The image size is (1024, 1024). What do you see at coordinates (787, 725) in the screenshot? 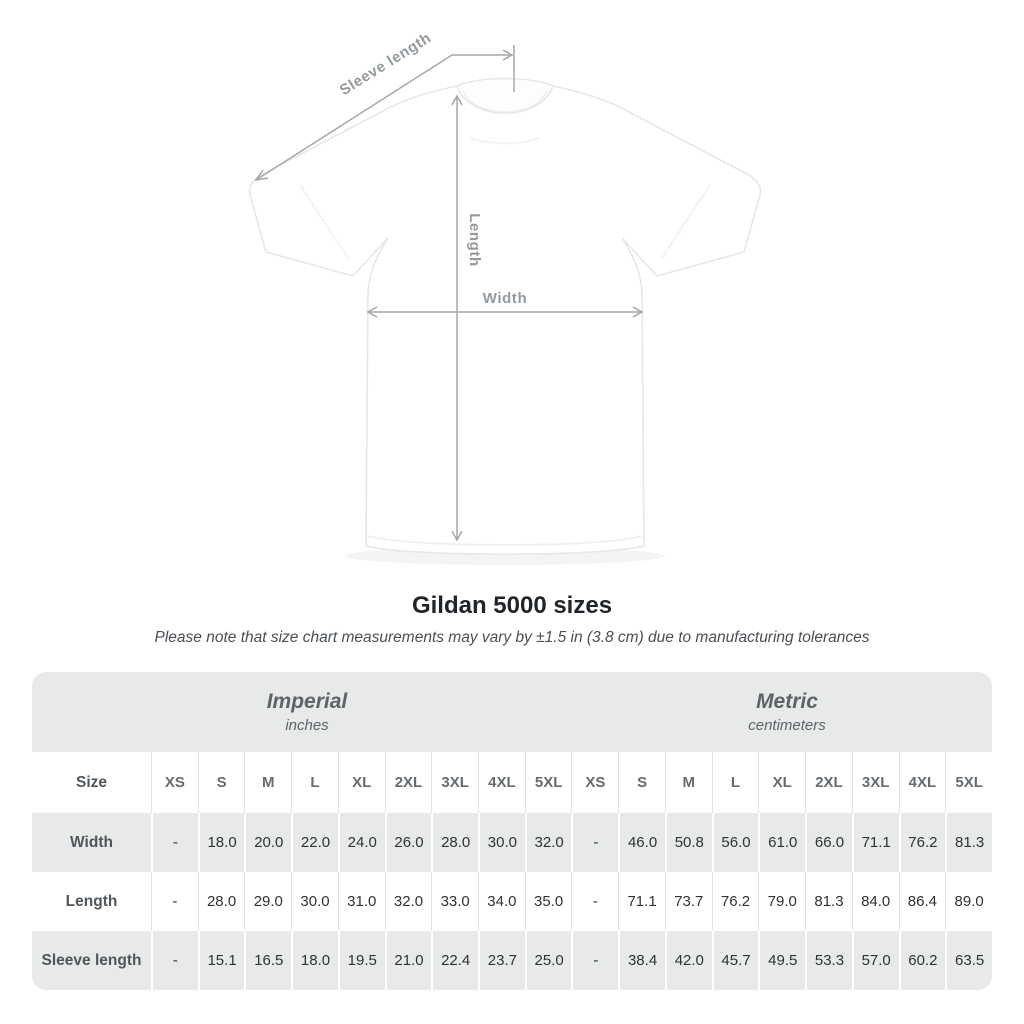
I see `metric-header-unit: centimeters` at bounding box center [787, 725].